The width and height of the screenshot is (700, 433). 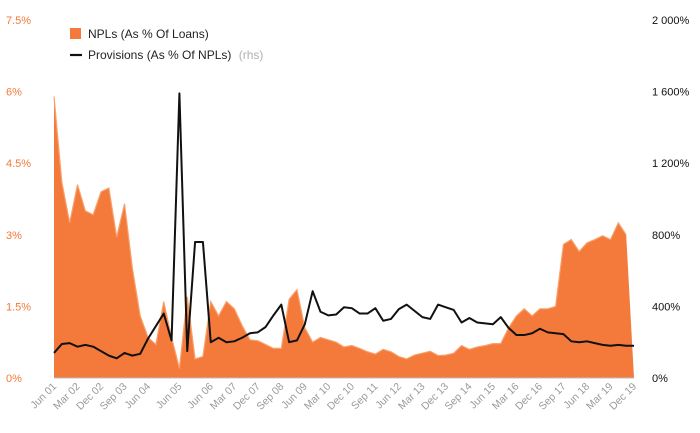 I want to click on x-tick-label: Sep 17, so click(x=553, y=397).